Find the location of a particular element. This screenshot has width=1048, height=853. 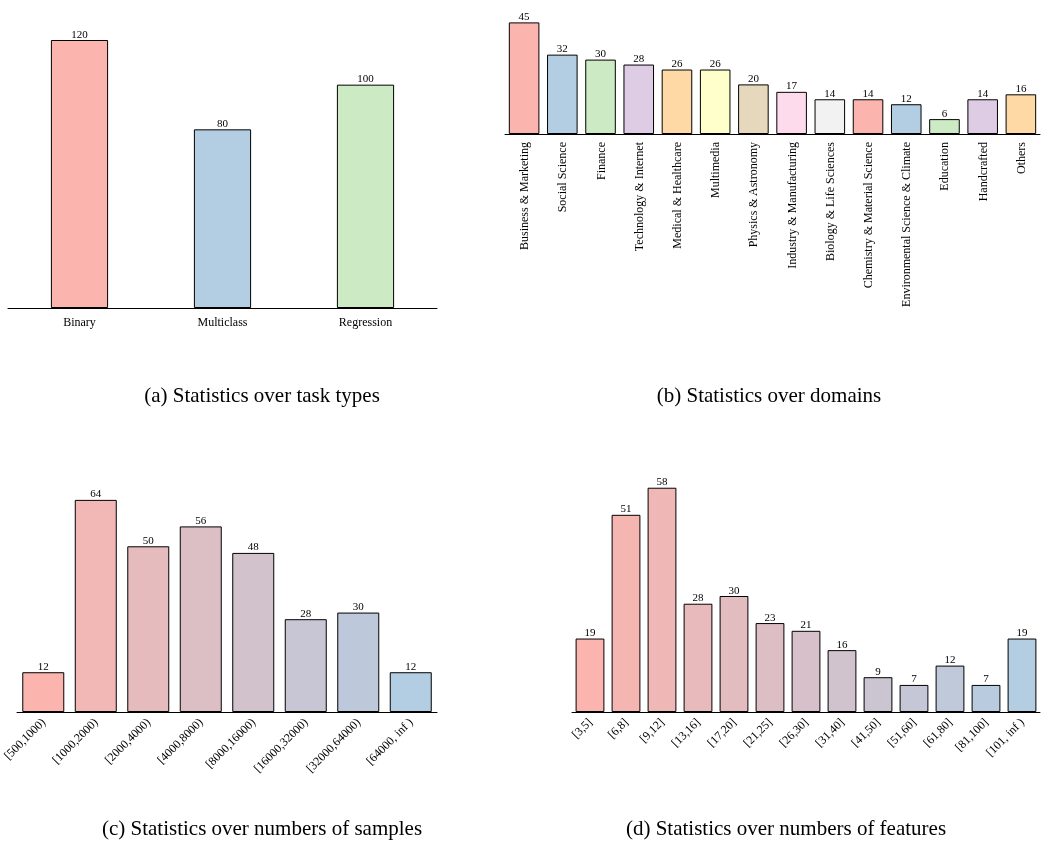

x-tick-label: Others is located at coordinates (1020, 157).